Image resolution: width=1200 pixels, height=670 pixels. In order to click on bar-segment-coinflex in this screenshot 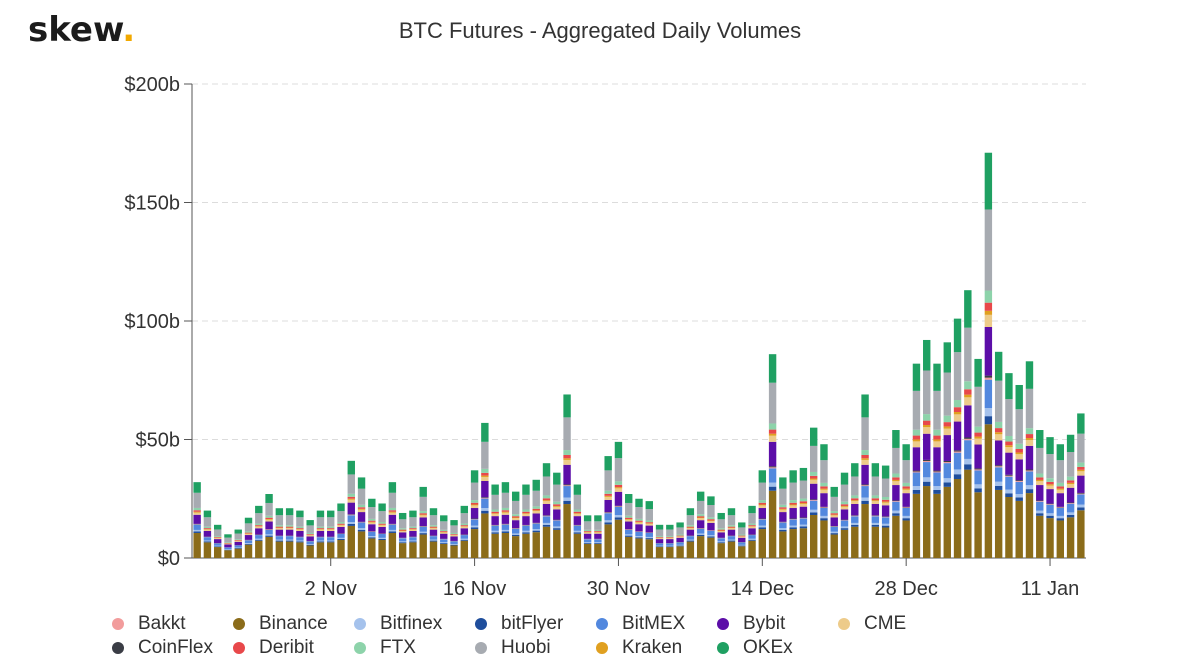, I will do `click(608, 512)`.